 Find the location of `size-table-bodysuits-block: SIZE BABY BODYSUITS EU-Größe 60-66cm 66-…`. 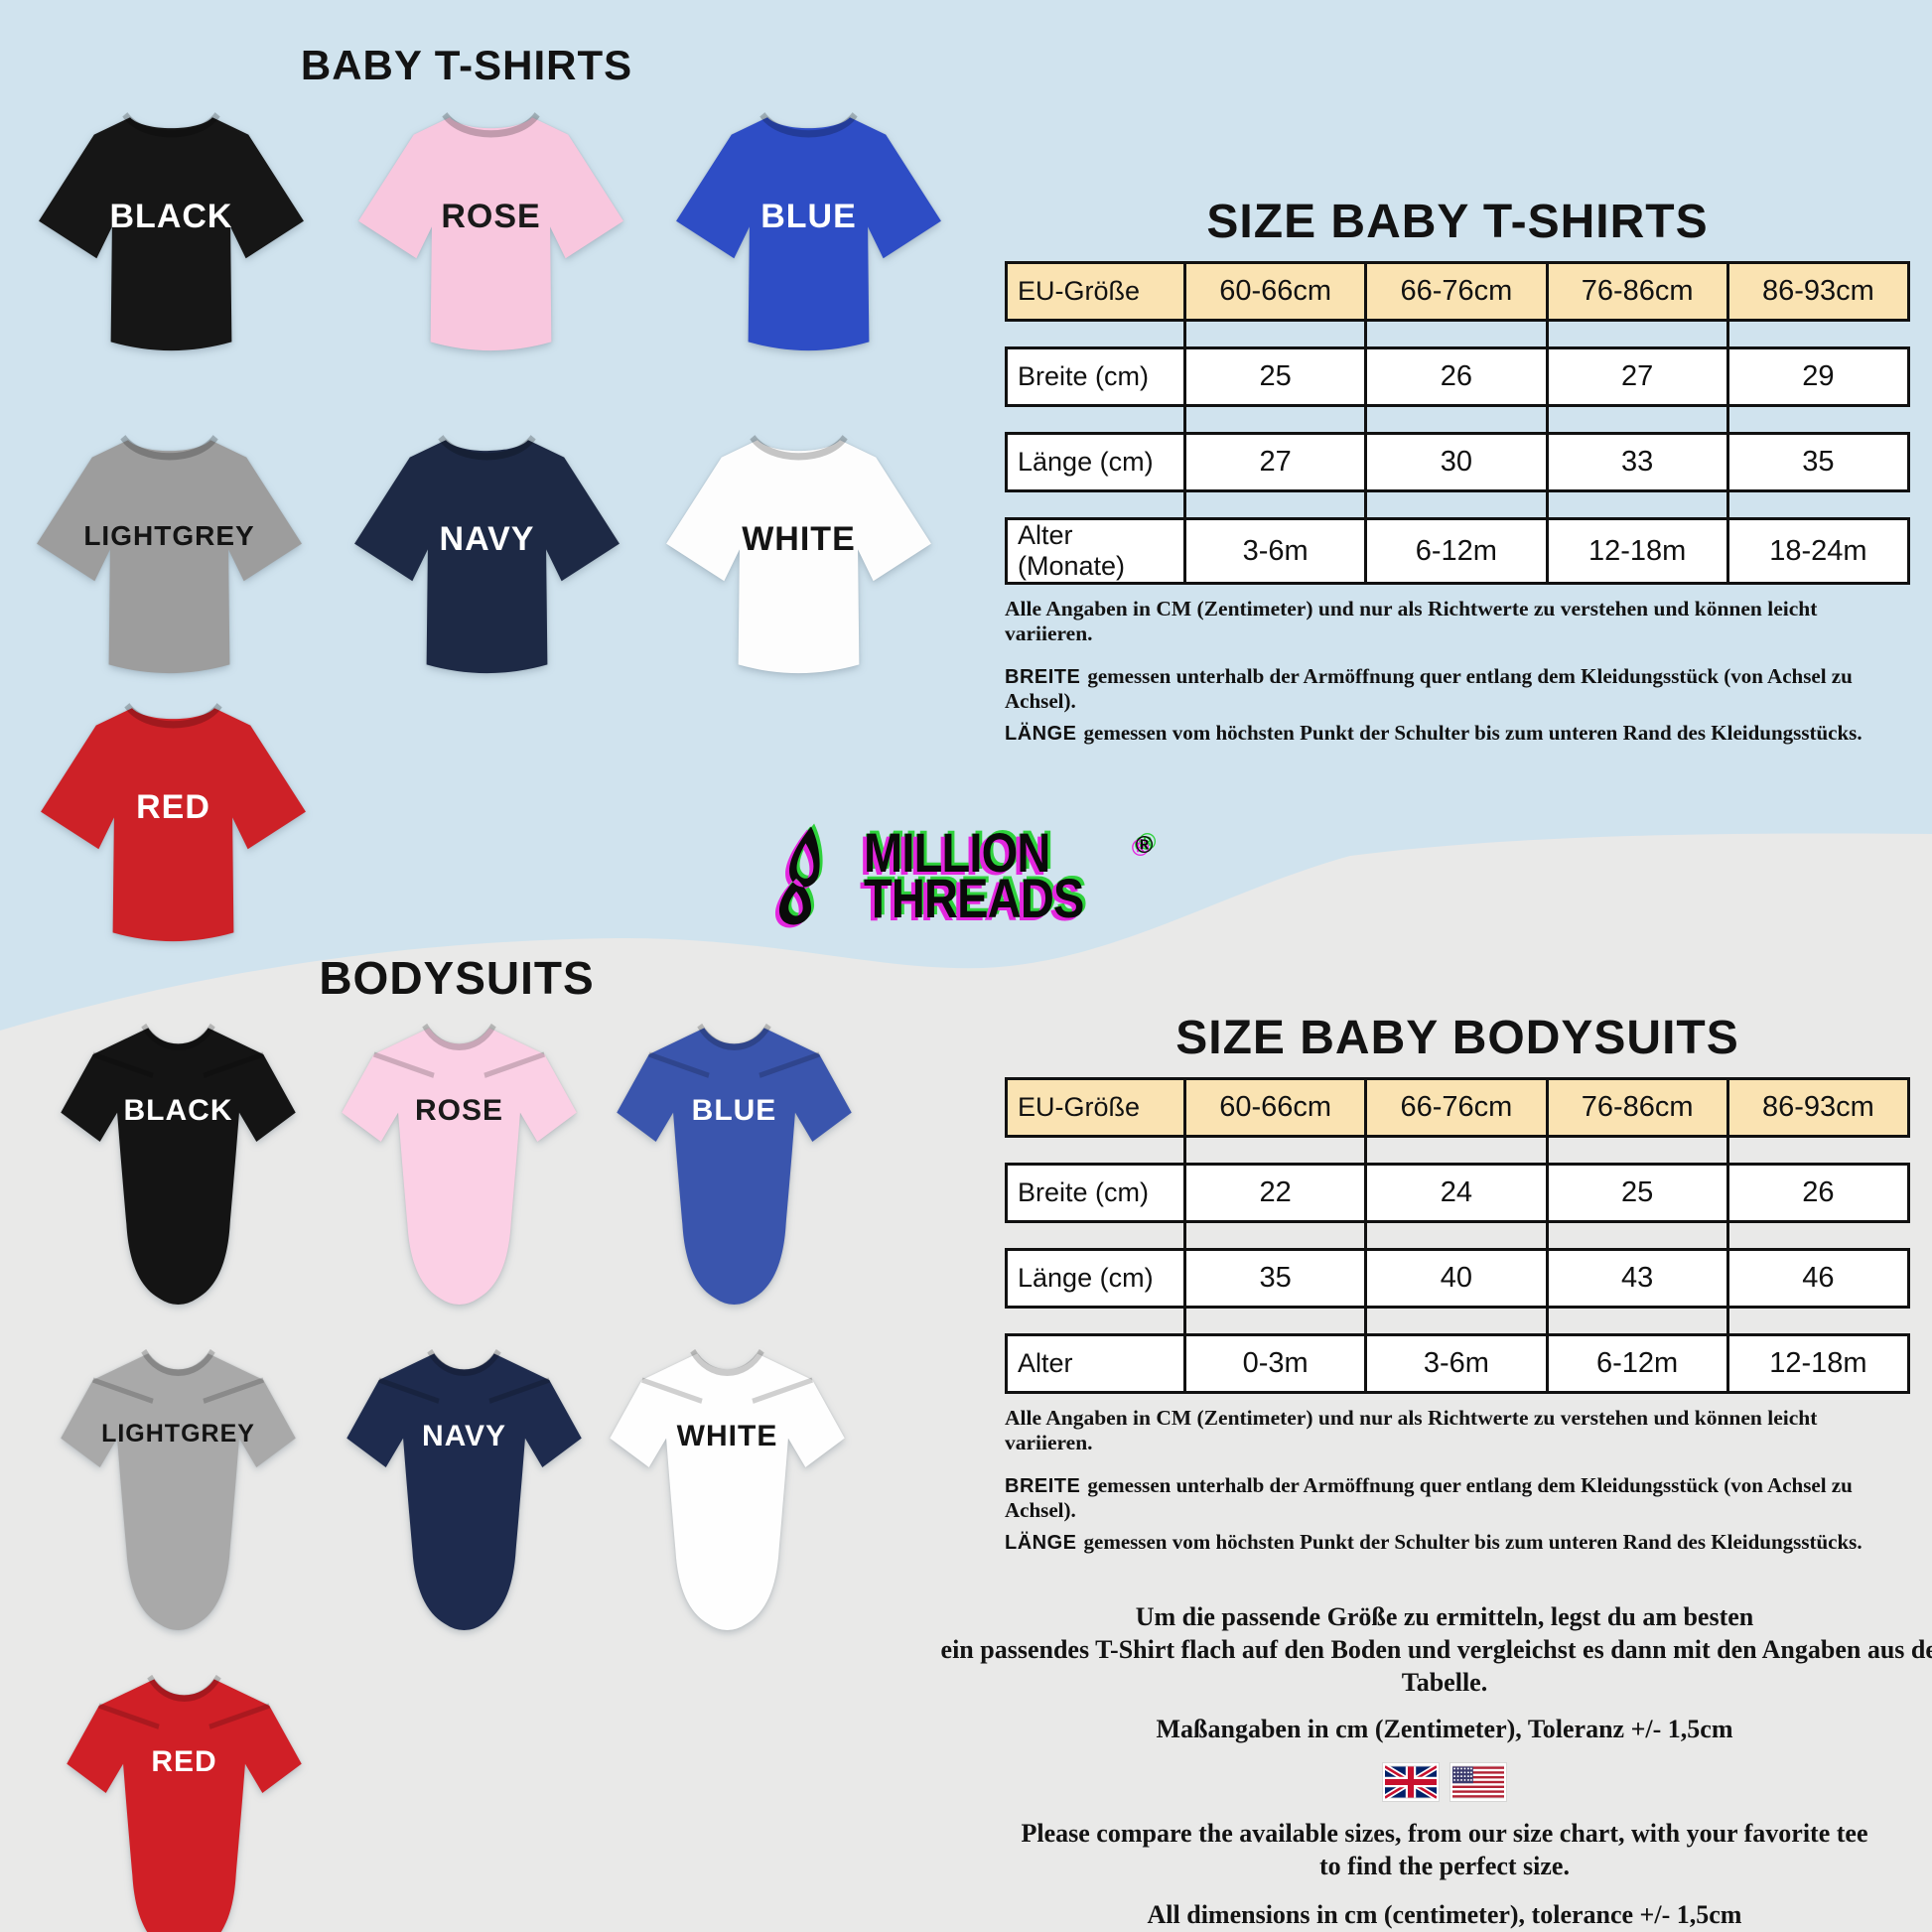

size-table-bodysuits-block: SIZE BABY BODYSUITS EU-Größe 60-66cm 66-… is located at coordinates (1458, 1286).